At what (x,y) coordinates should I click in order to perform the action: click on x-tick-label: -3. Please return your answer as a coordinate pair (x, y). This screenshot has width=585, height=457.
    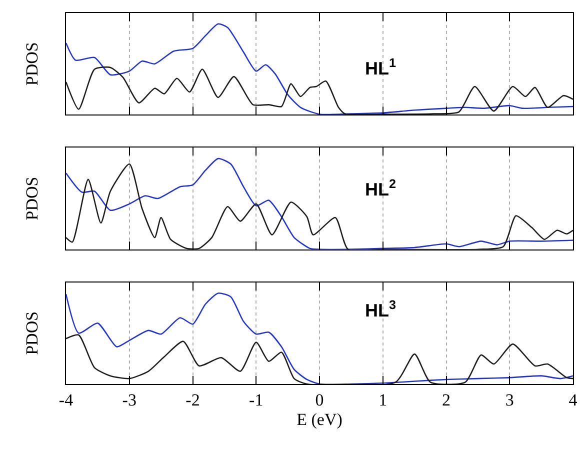
    Looking at the image, I should click on (129, 400).